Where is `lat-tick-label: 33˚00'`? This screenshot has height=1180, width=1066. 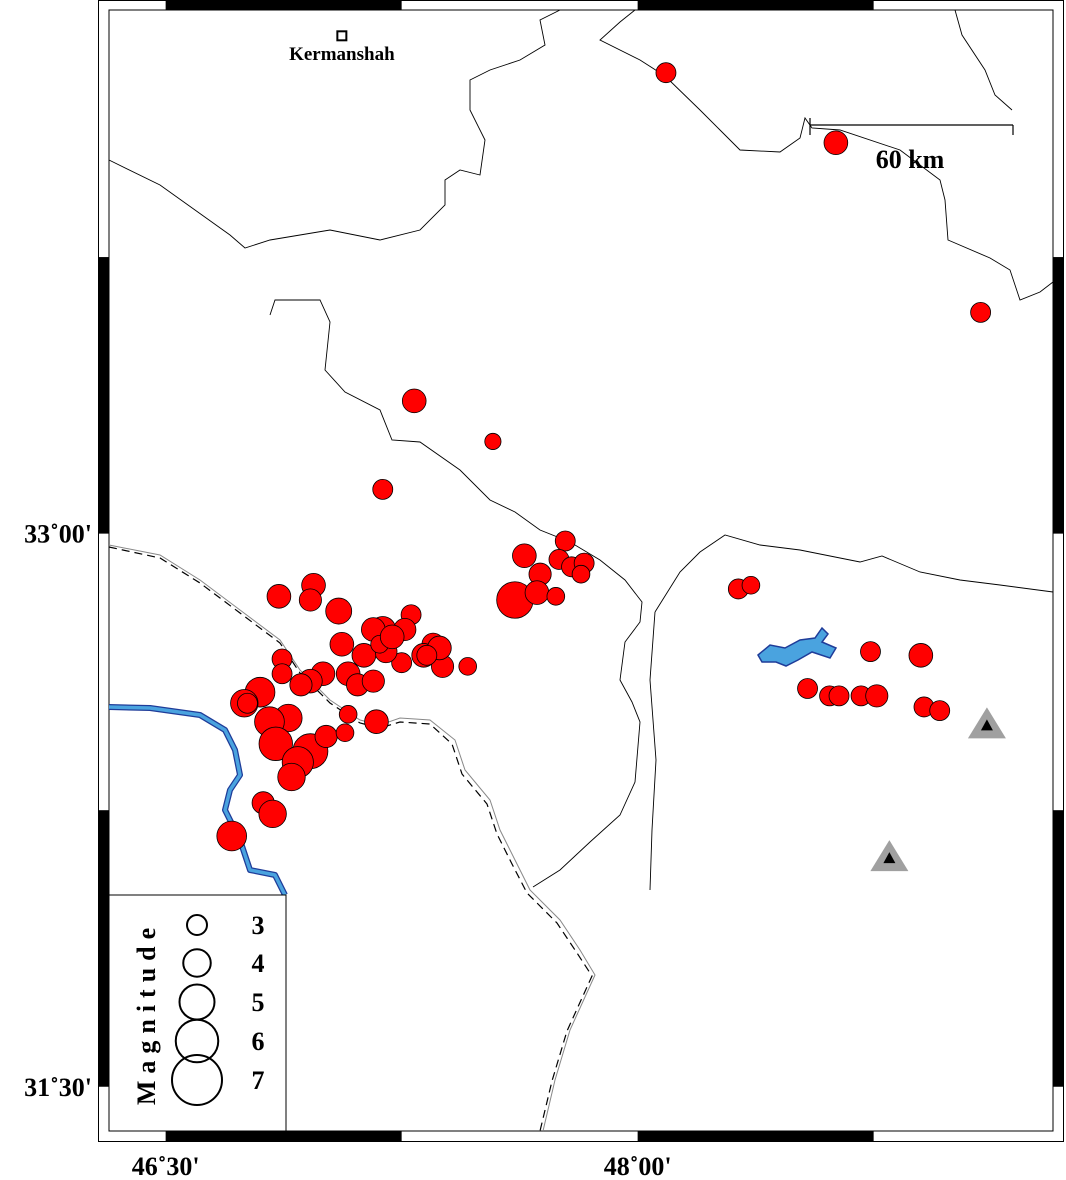 lat-tick-label: 33˚00' is located at coordinates (58, 534).